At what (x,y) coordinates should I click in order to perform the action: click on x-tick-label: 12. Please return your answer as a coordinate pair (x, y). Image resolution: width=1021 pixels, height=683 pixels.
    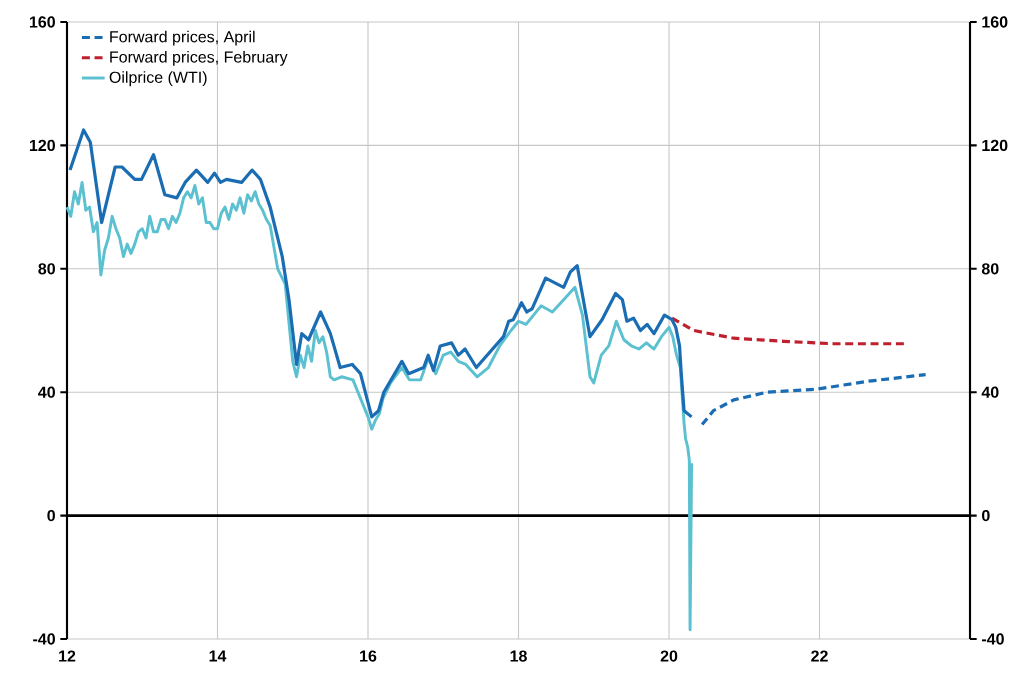
    Looking at the image, I should click on (67, 656).